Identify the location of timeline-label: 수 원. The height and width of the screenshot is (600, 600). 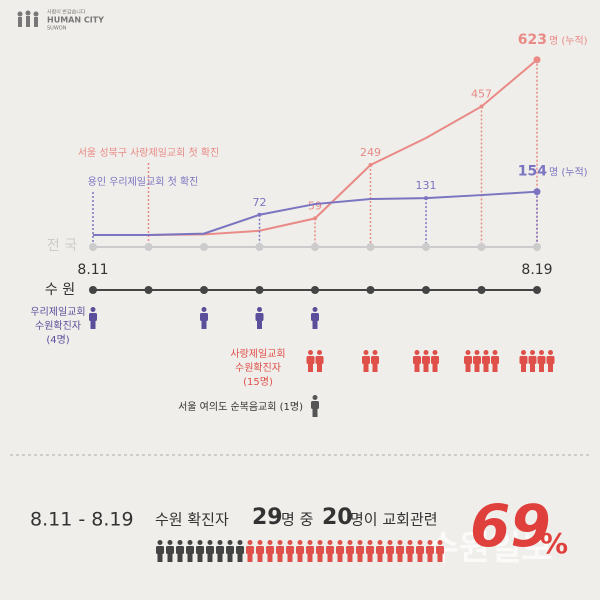
(60, 290).